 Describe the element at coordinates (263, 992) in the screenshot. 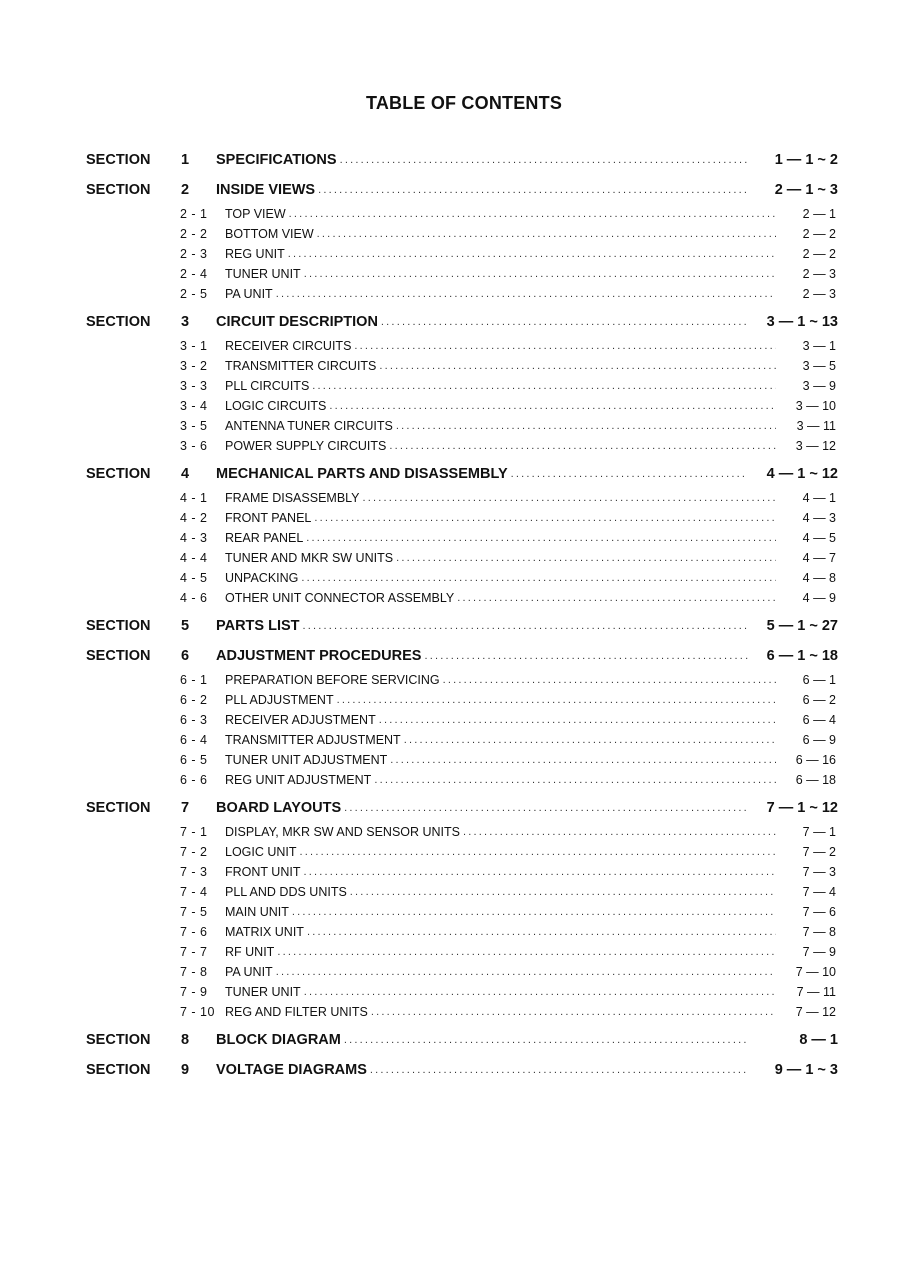

I see `subsection-title: TUNER UNIT` at that location.